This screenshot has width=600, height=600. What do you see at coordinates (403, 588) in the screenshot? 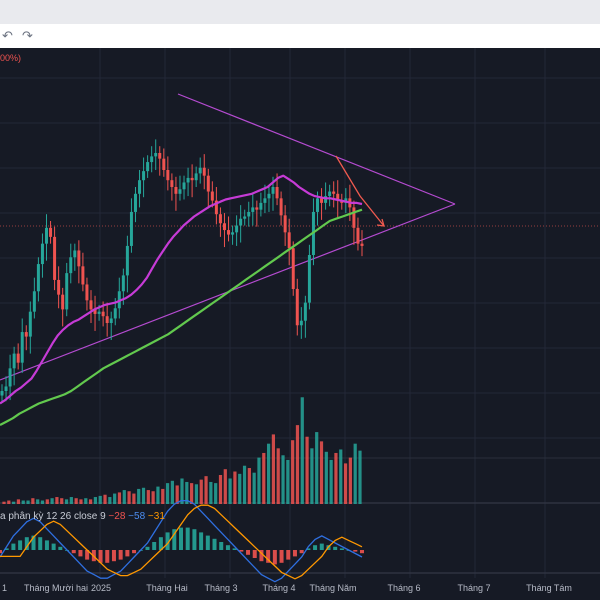
I see `x-tick-label: Tháng 6` at bounding box center [403, 588].